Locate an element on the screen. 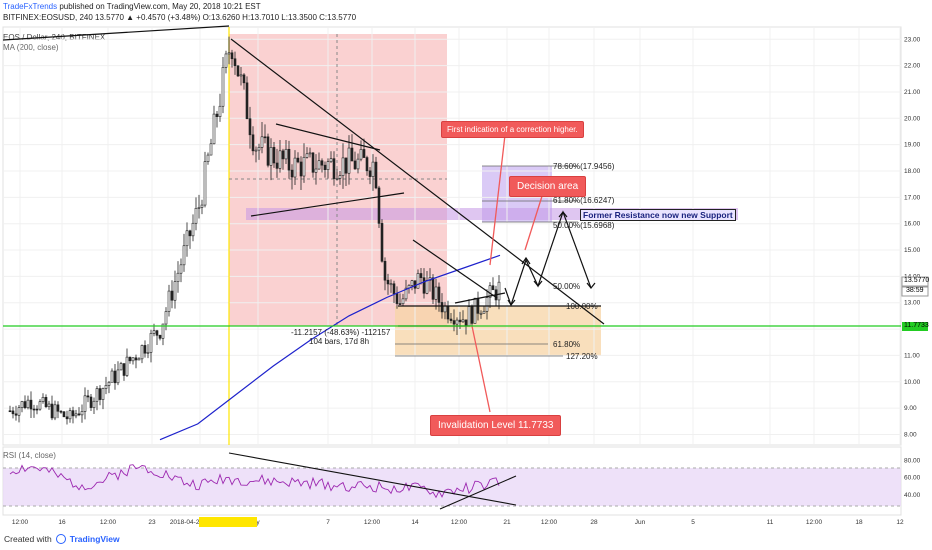 This screenshot has width=932, height=550. measure-line1: -11.2157 (-48.63%) -112157 is located at coordinates (341, 332).